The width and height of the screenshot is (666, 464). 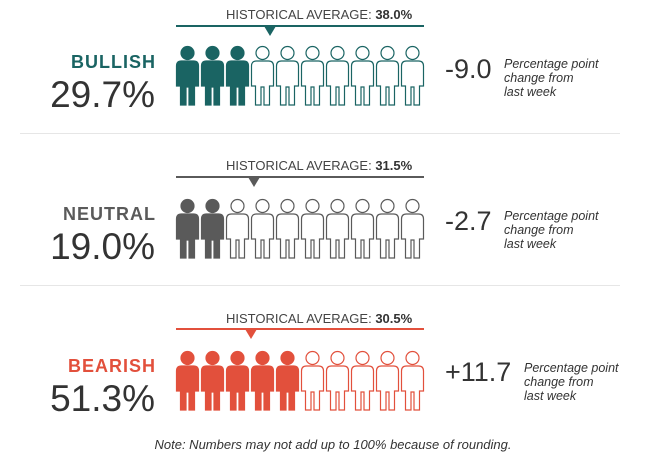 What do you see at coordinates (394, 165) in the screenshot?
I see `historical-average-value: 31.5%` at bounding box center [394, 165].